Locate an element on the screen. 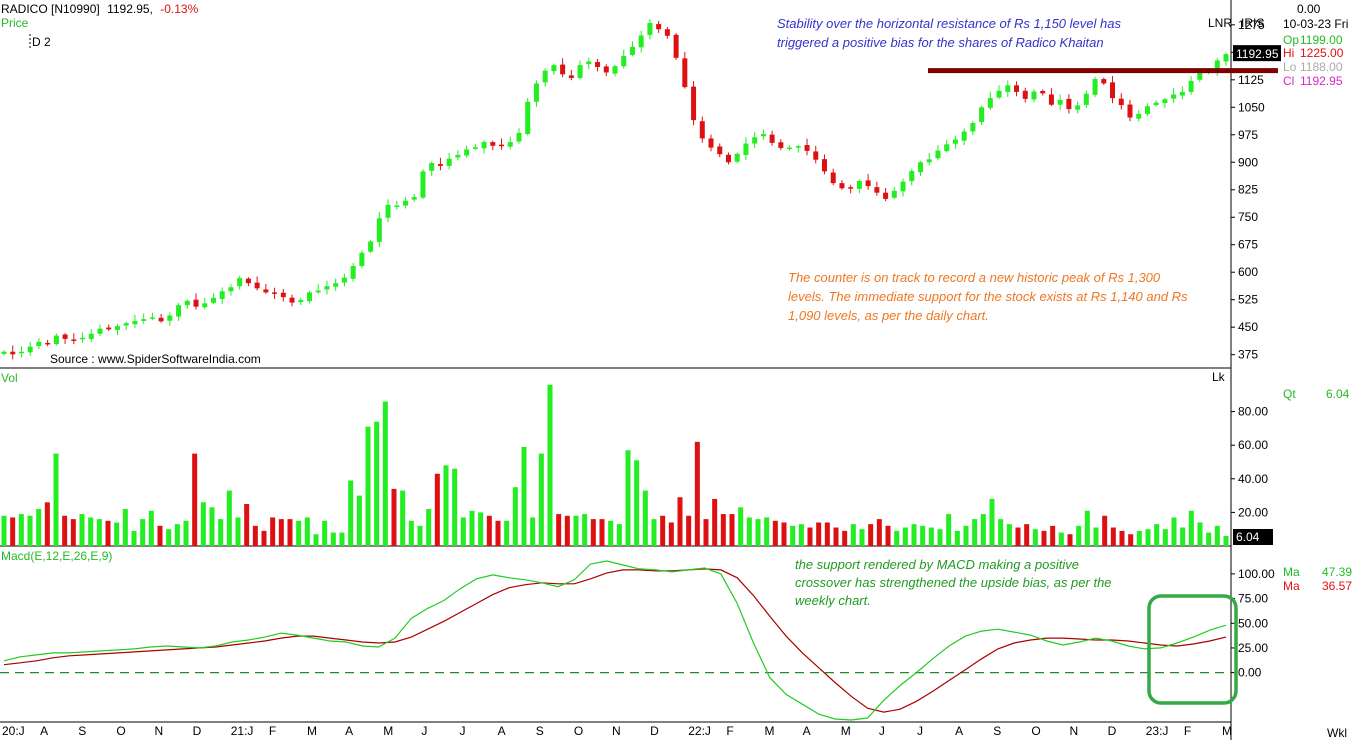 The height and width of the screenshot is (740, 1352). price-panel-label: Price is located at coordinates (15, 23).